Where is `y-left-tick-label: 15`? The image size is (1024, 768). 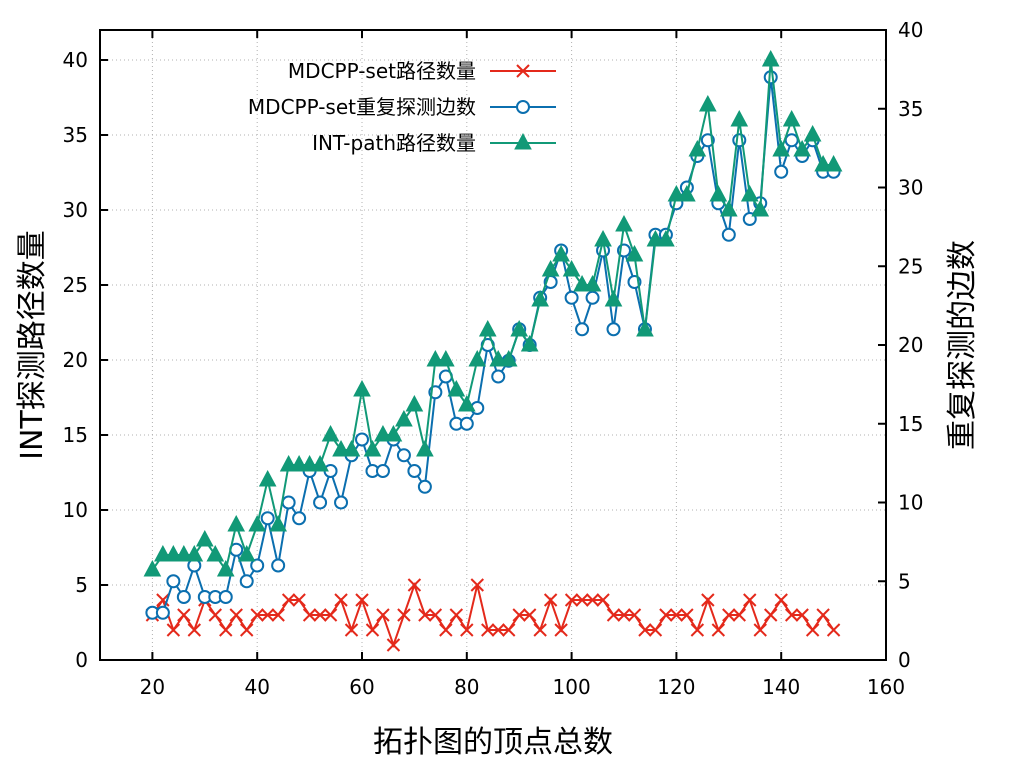
y-left-tick-label: 15 is located at coordinates (75, 435).